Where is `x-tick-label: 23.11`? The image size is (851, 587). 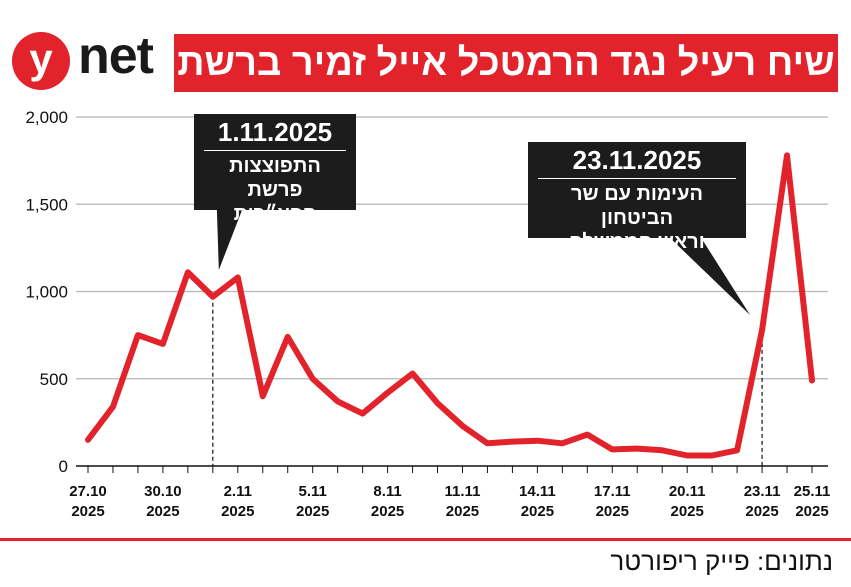 x-tick-label: 23.11 is located at coordinates (762, 491).